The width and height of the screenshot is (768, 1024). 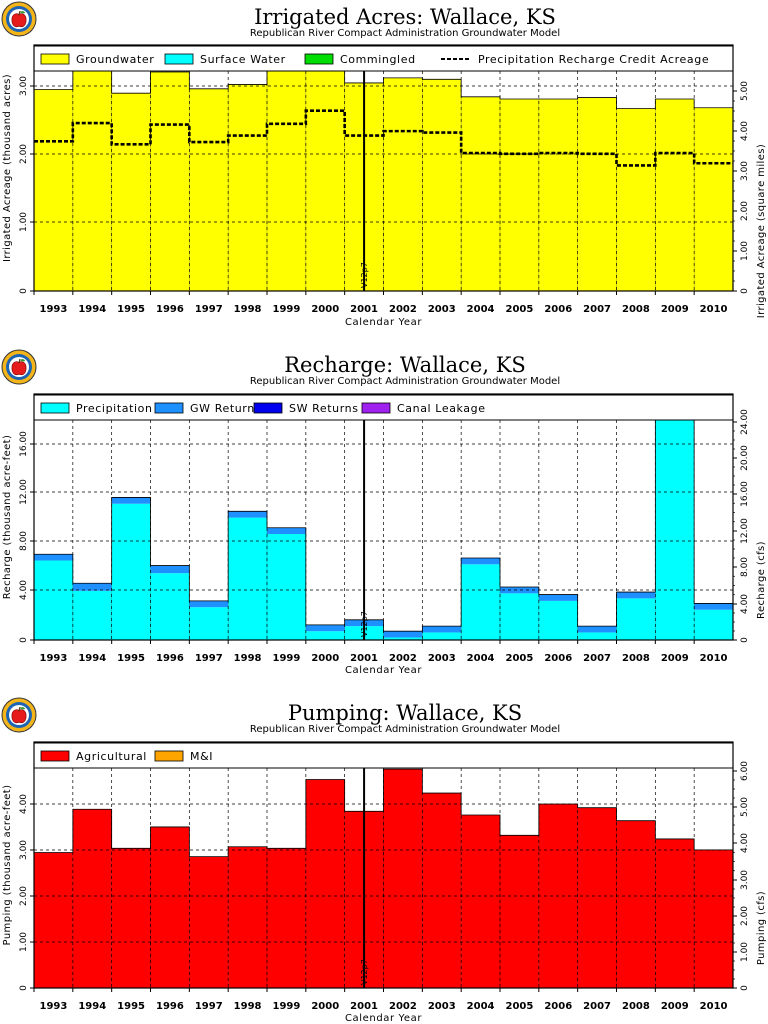 I want to click on bar-agricultural-2004, so click(x=480, y=901).